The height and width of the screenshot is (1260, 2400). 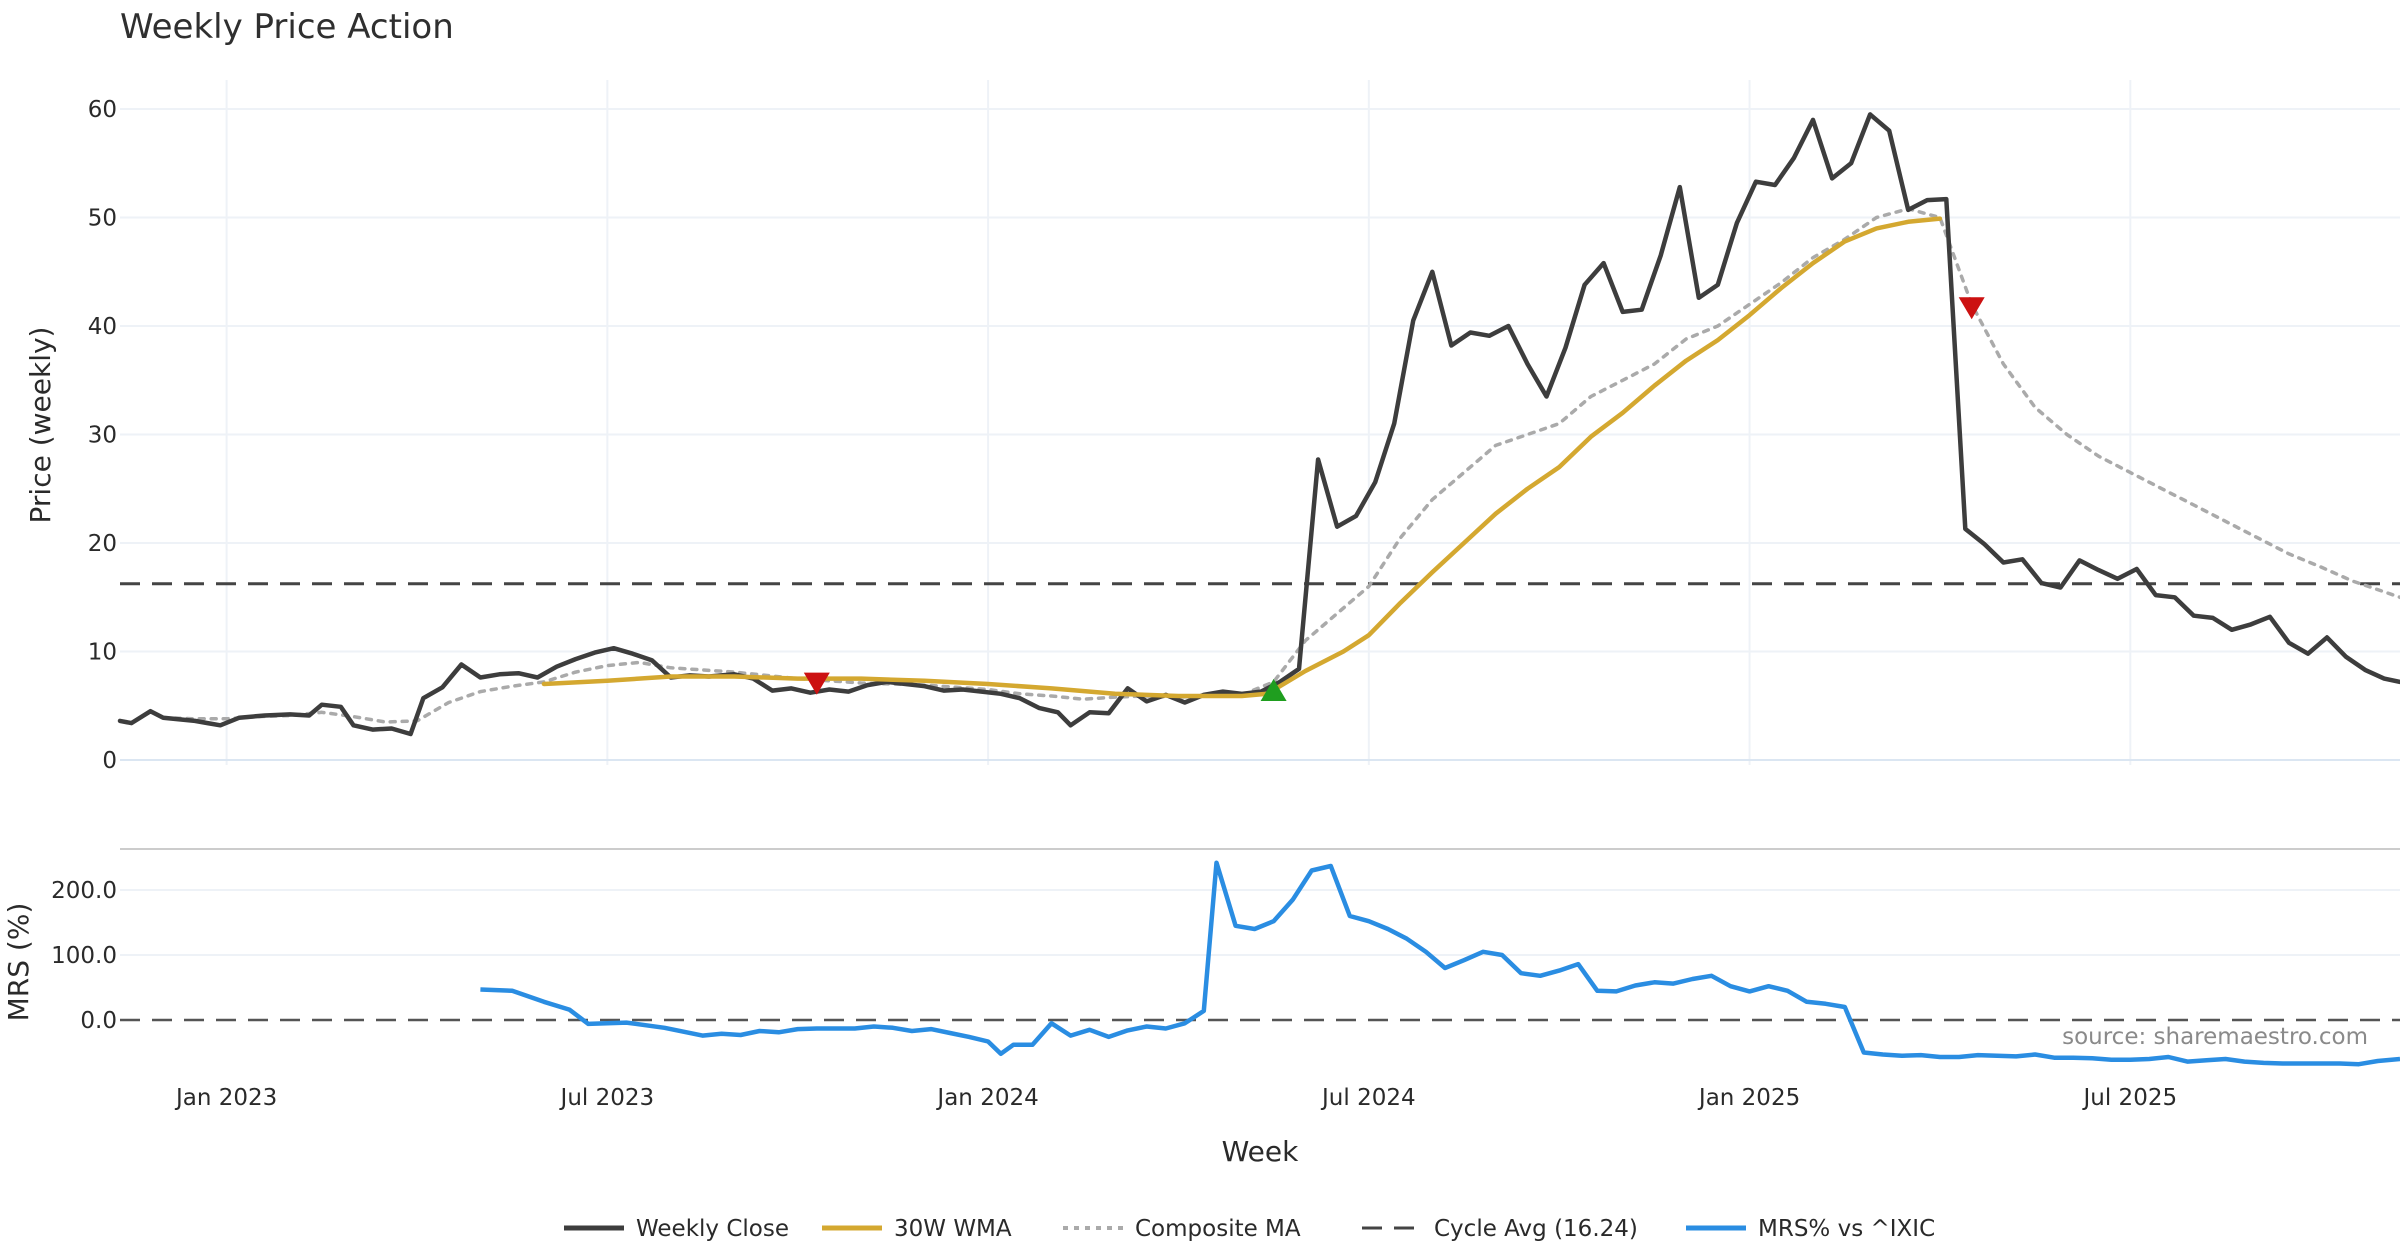 What do you see at coordinates (1536, 1229) in the screenshot?
I see `legend-label: Cycle Avg (16.24)` at bounding box center [1536, 1229].